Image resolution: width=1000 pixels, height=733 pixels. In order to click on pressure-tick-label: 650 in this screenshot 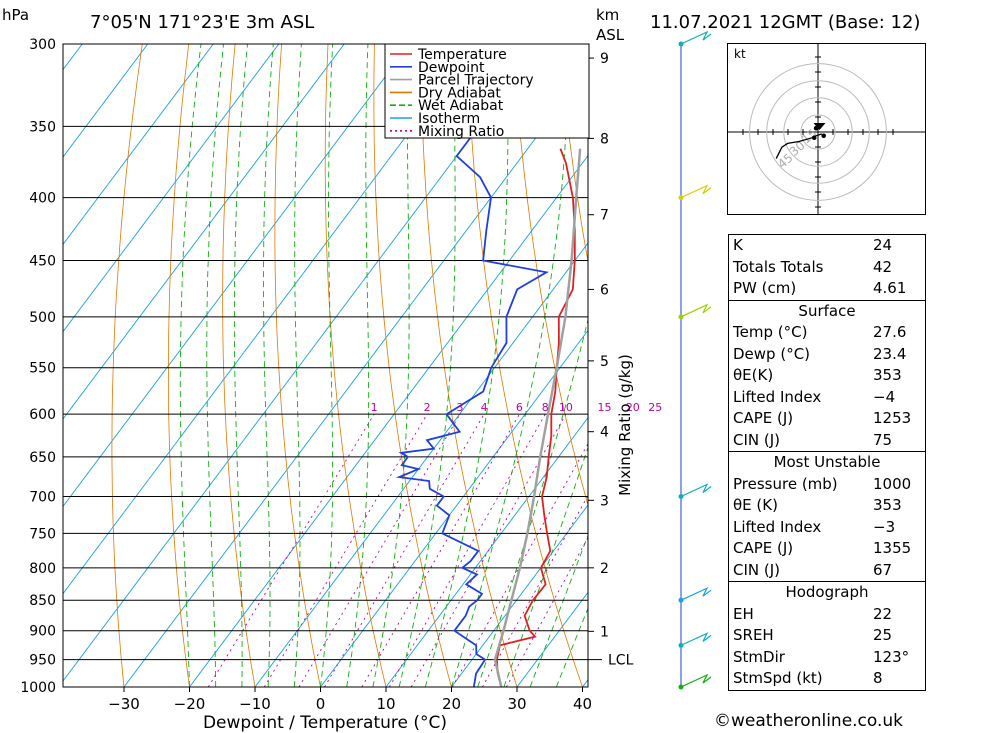, I will do `click(42, 458)`.